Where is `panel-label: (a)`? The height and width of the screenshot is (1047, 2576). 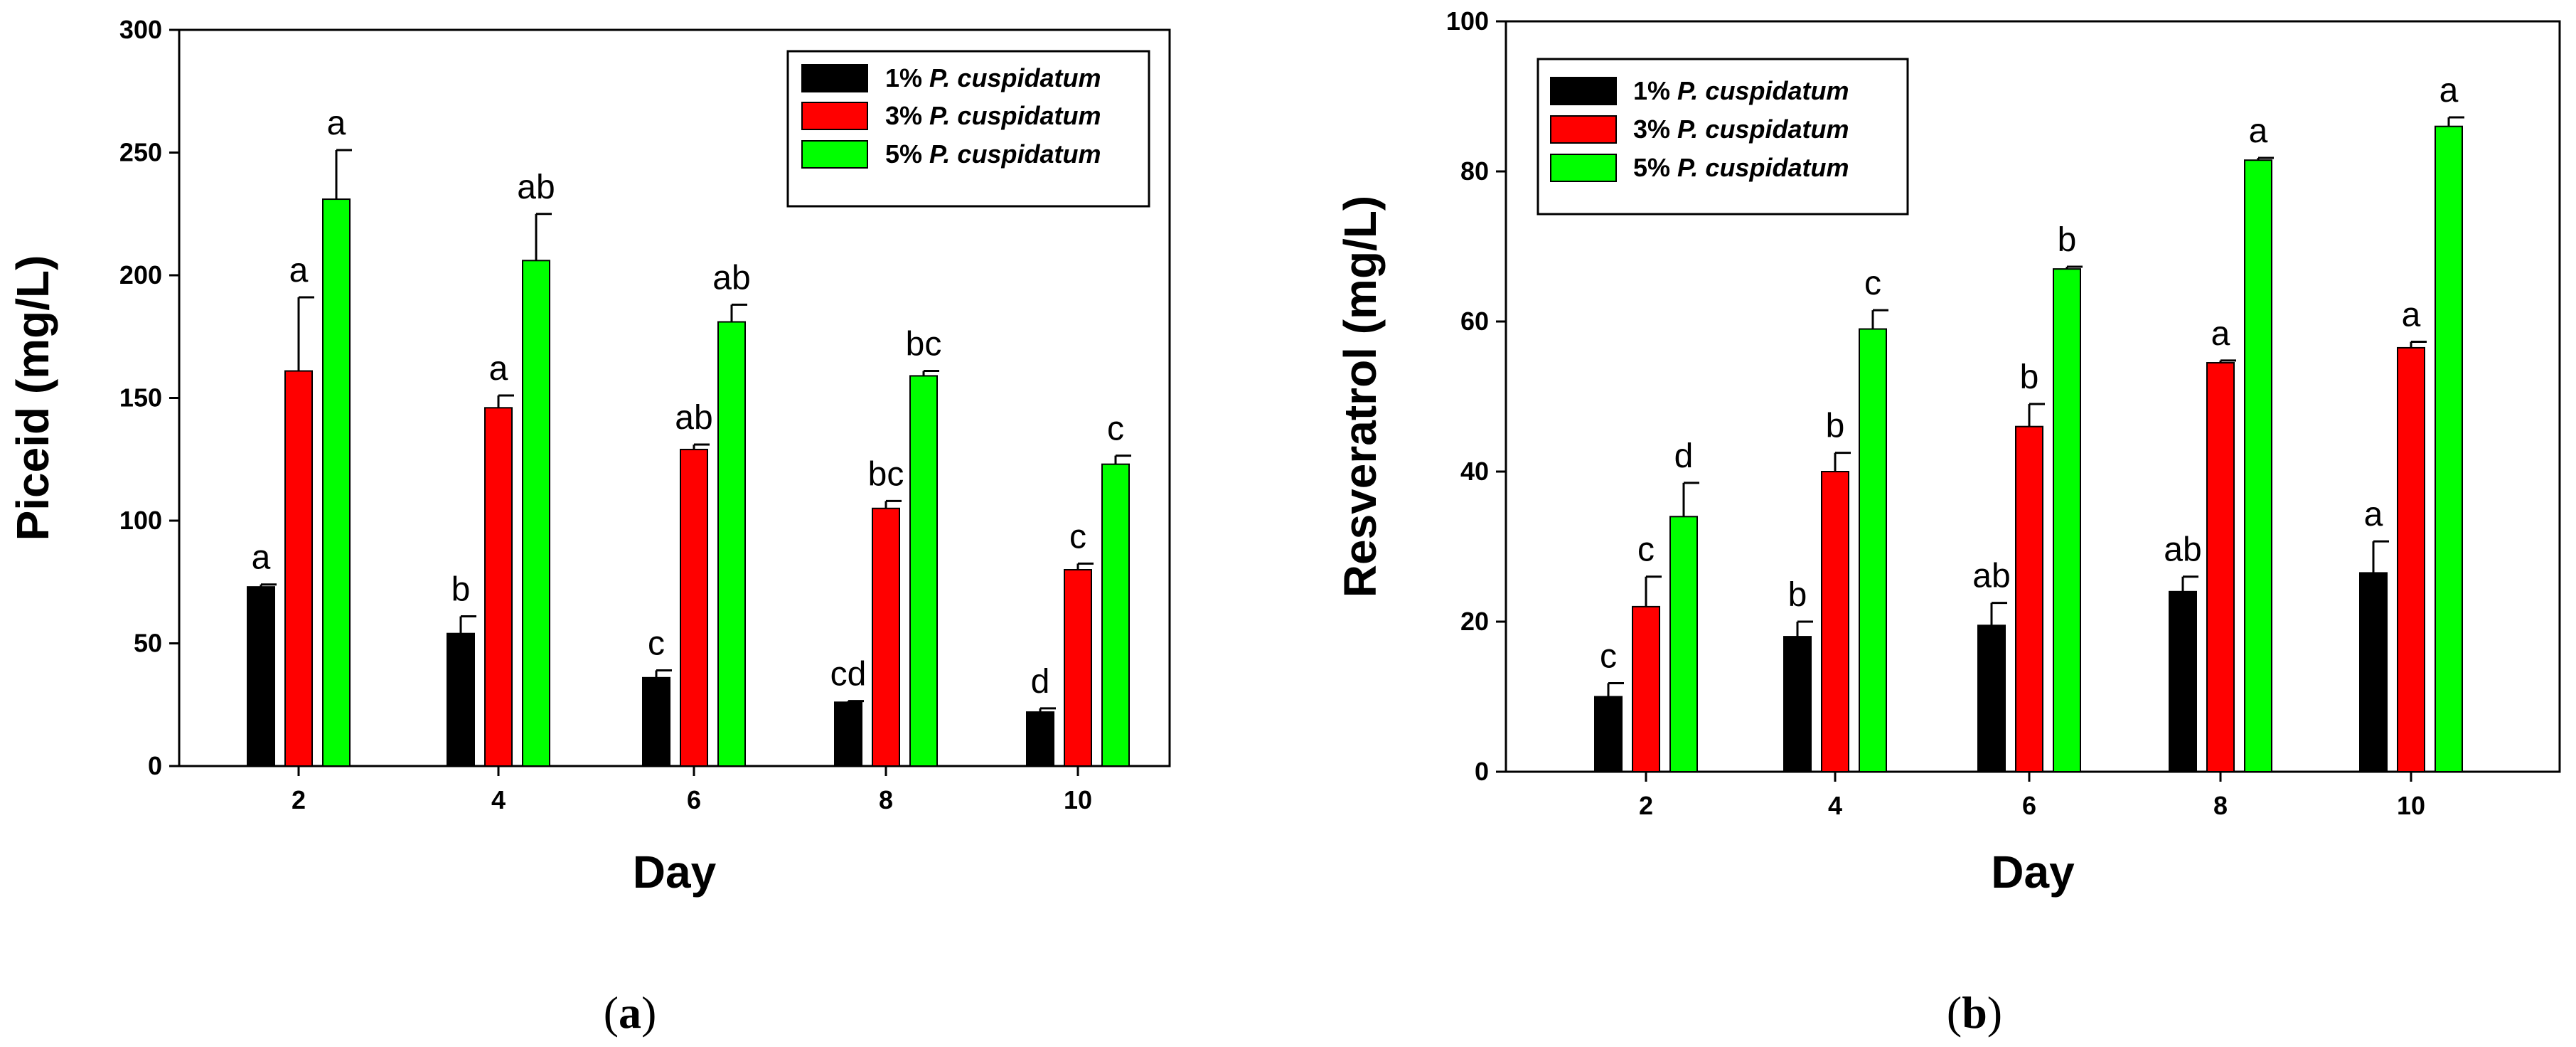 panel-label: (a) is located at coordinates (631, 1012).